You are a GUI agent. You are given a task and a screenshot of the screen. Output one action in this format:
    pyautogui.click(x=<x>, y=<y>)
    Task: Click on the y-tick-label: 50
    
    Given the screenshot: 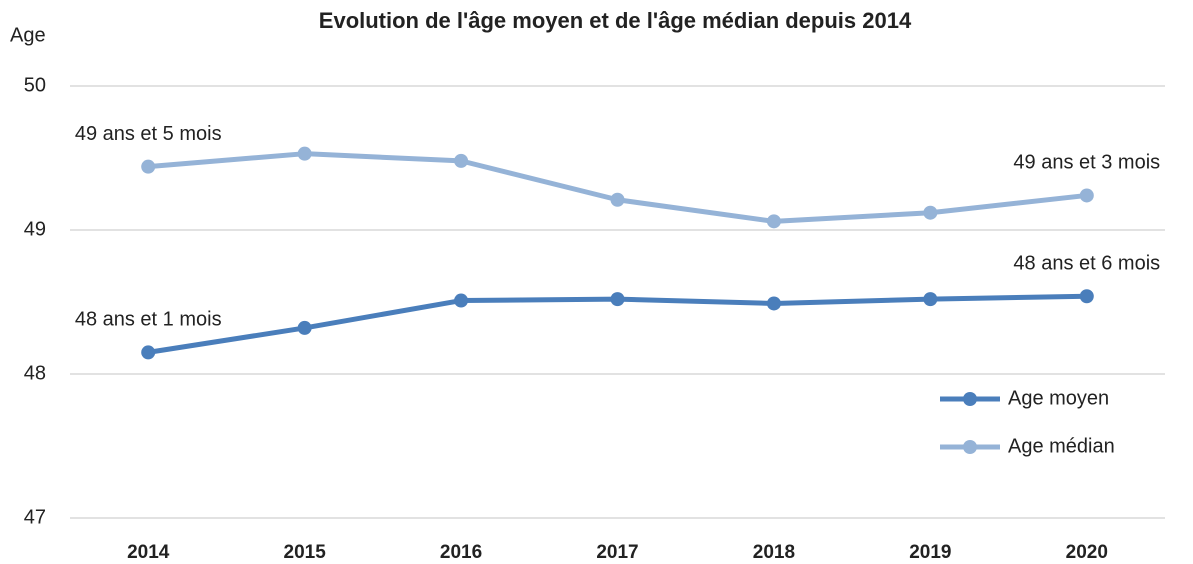 What is the action you would take?
    pyautogui.click(x=35, y=85)
    